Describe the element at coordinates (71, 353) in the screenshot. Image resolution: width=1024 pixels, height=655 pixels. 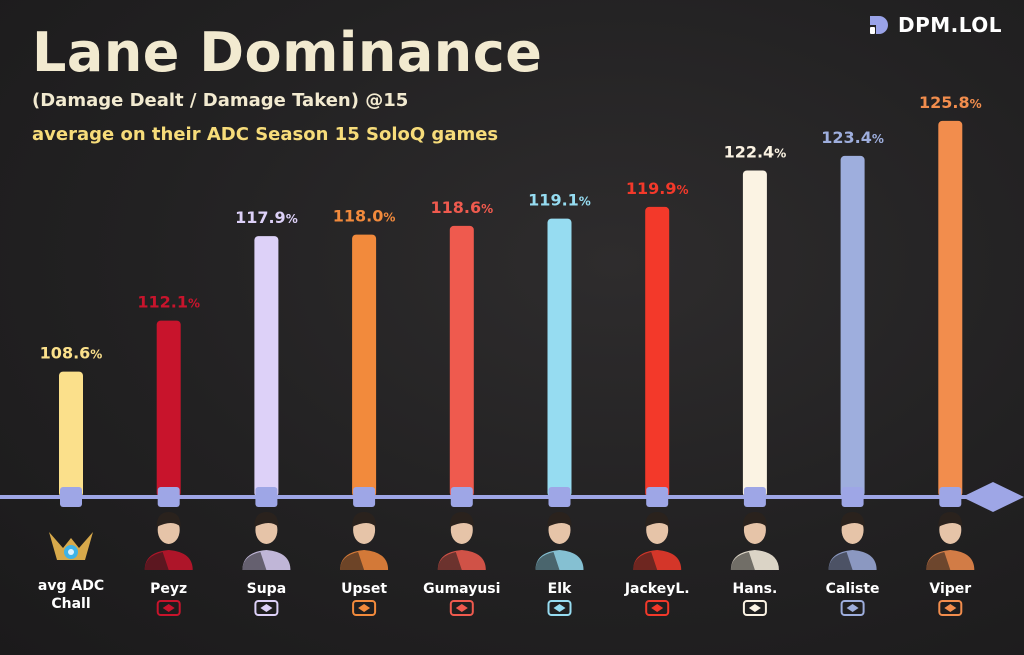
I see `value-label-avg-adc-chall: 108.6%` at that location.